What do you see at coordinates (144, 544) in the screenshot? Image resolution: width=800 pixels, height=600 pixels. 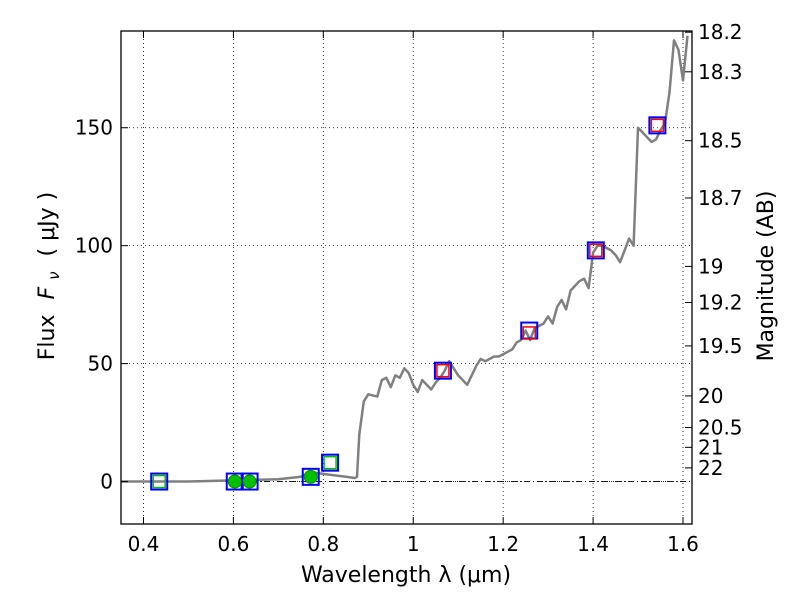 I see `x-tick-label: 0.4` at bounding box center [144, 544].